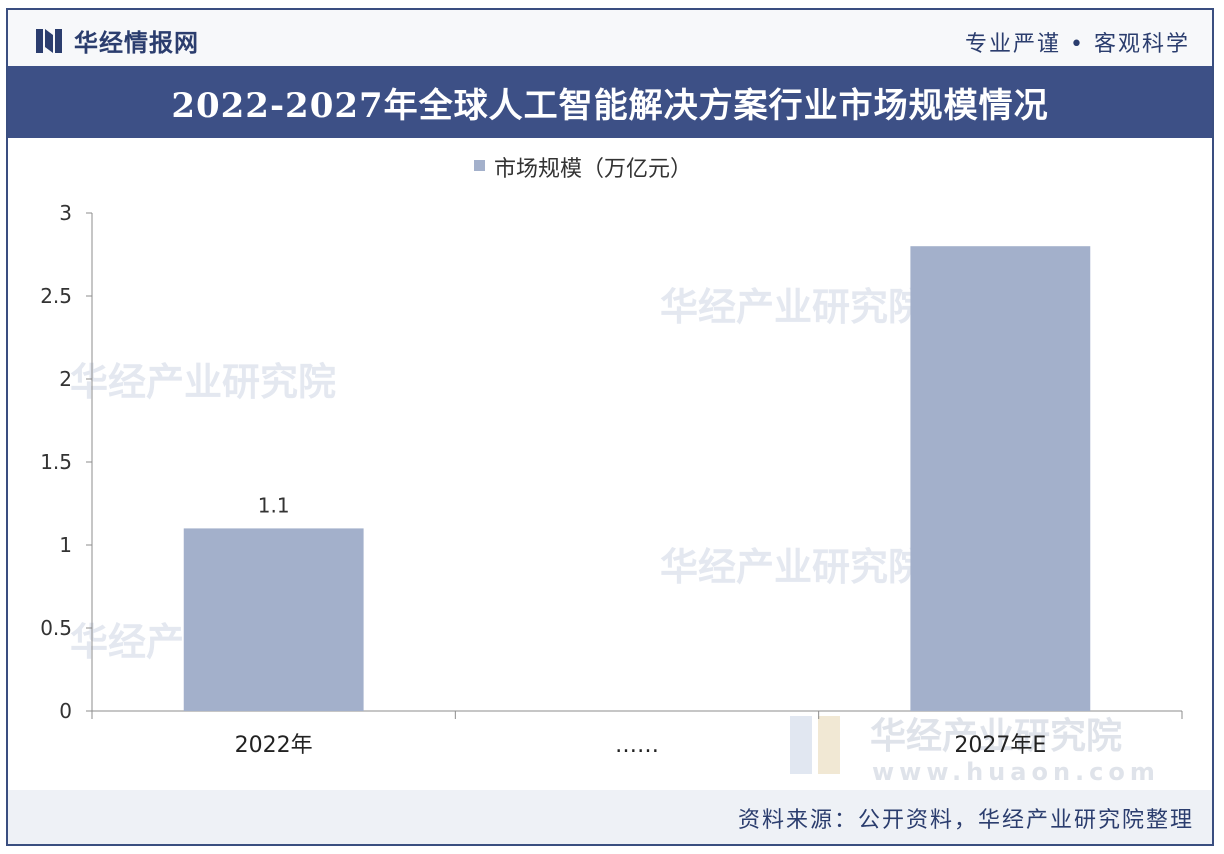 Image resolution: width=1224 pixels, height=854 pixels. Describe the element at coordinates (56, 462) in the screenshot. I see `y-tick-label: 1.5` at that location.